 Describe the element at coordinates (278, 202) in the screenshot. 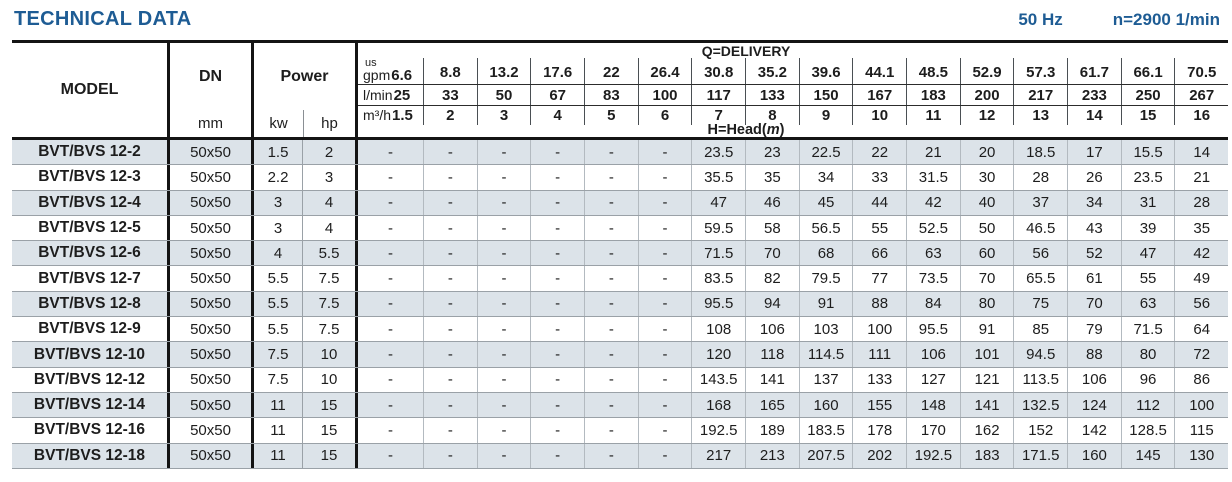

I see `kw-cell: 3` at that location.